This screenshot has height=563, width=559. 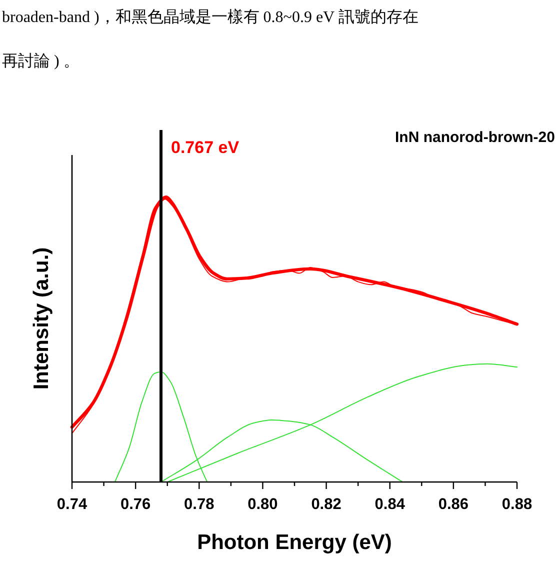 What do you see at coordinates (390, 504) in the screenshot?
I see `x-tick-label: 0.84` at bounding box center [390, 504].